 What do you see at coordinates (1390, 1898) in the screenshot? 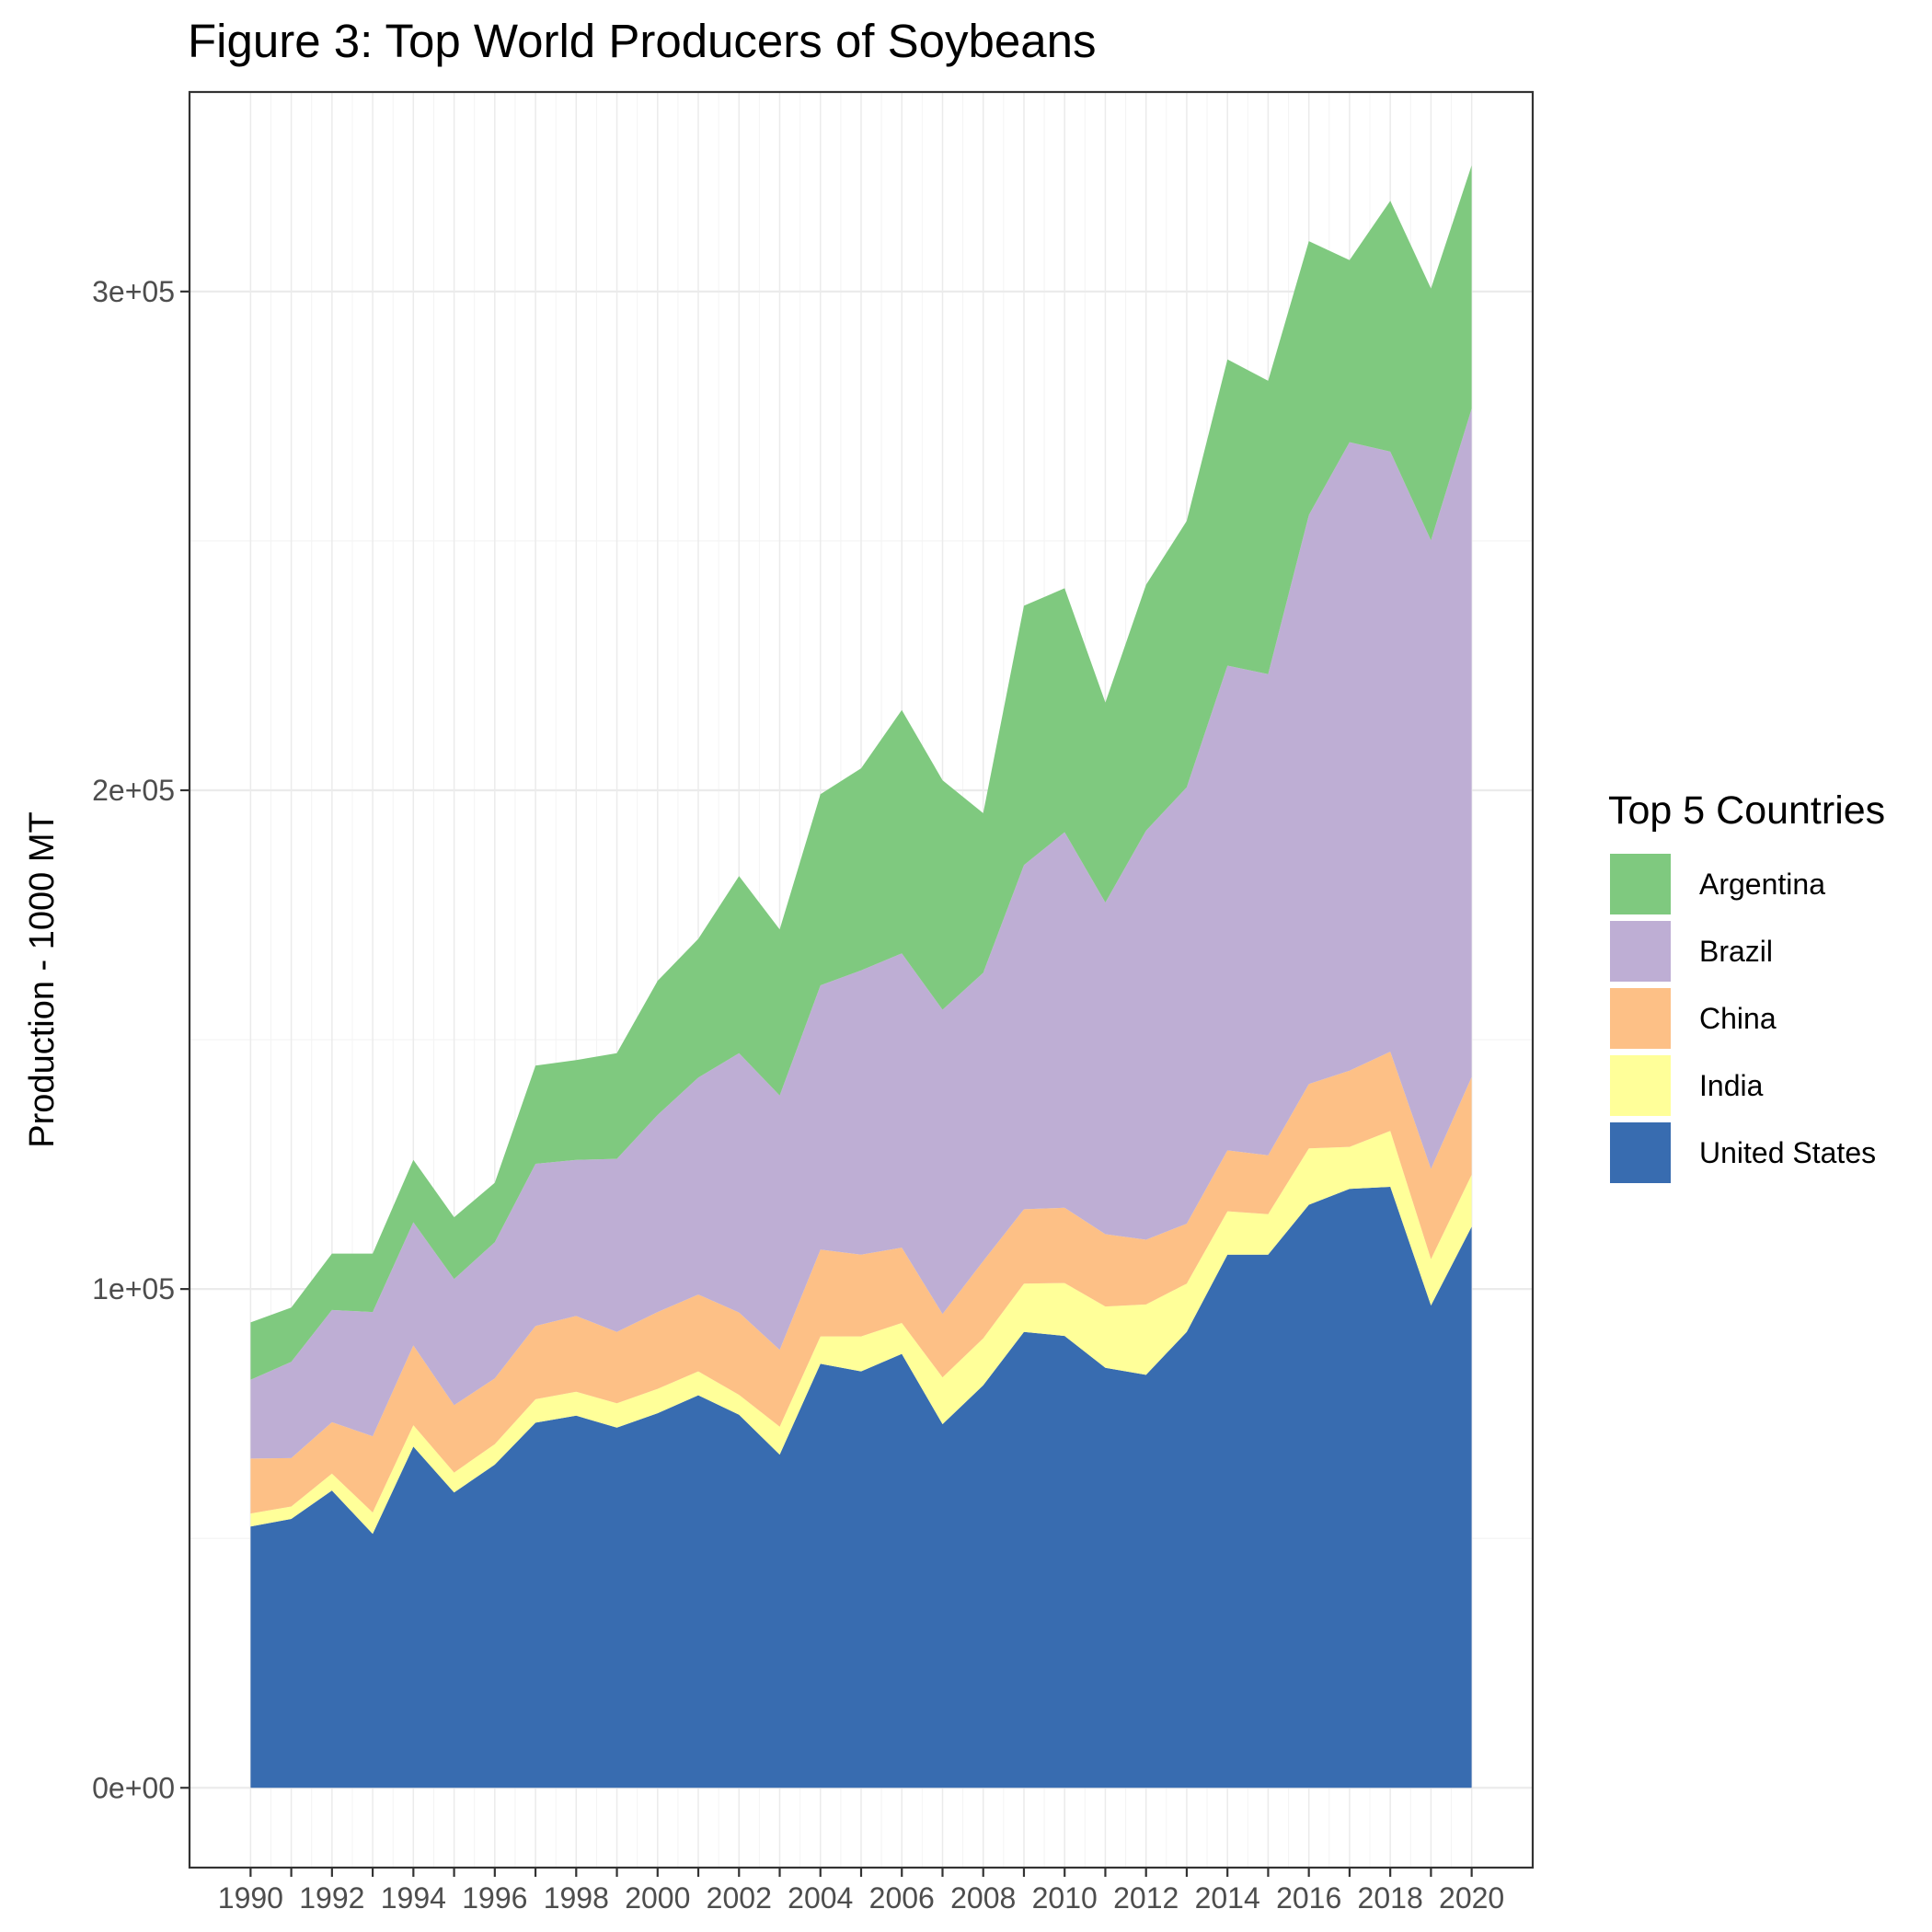
I see `x-tick-label: 2018` at bounding box center [1390, 1898].